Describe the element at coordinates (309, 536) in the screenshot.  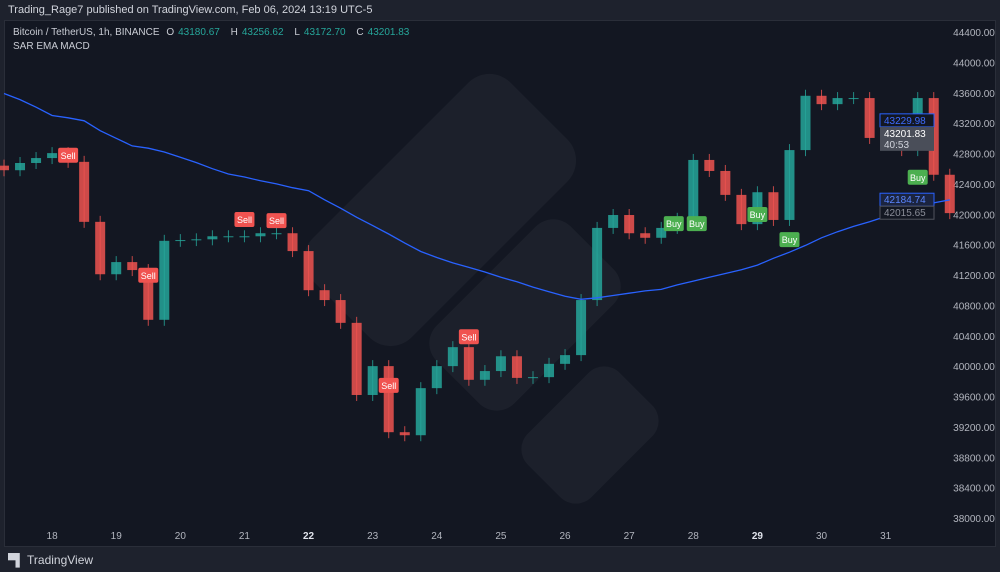
I see `x-tick-label: 22` at that location.